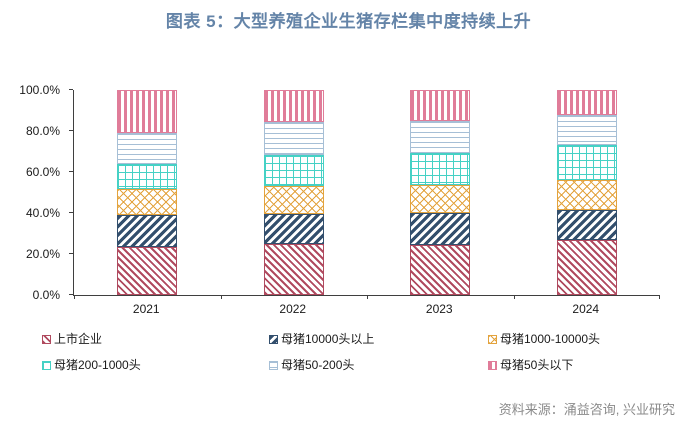  What do you see at coordinates (537, 365) in the screenshot?
I see `legend-label: 母猪50头以下` at bounding box center [537, 365].